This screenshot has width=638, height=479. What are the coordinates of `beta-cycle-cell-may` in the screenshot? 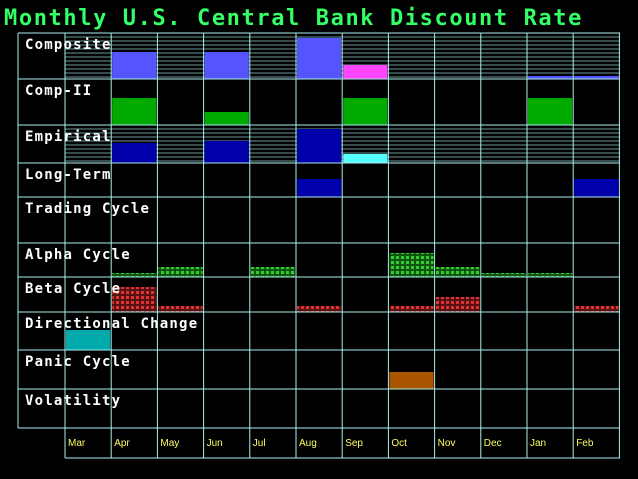 It's located at (180, 309).